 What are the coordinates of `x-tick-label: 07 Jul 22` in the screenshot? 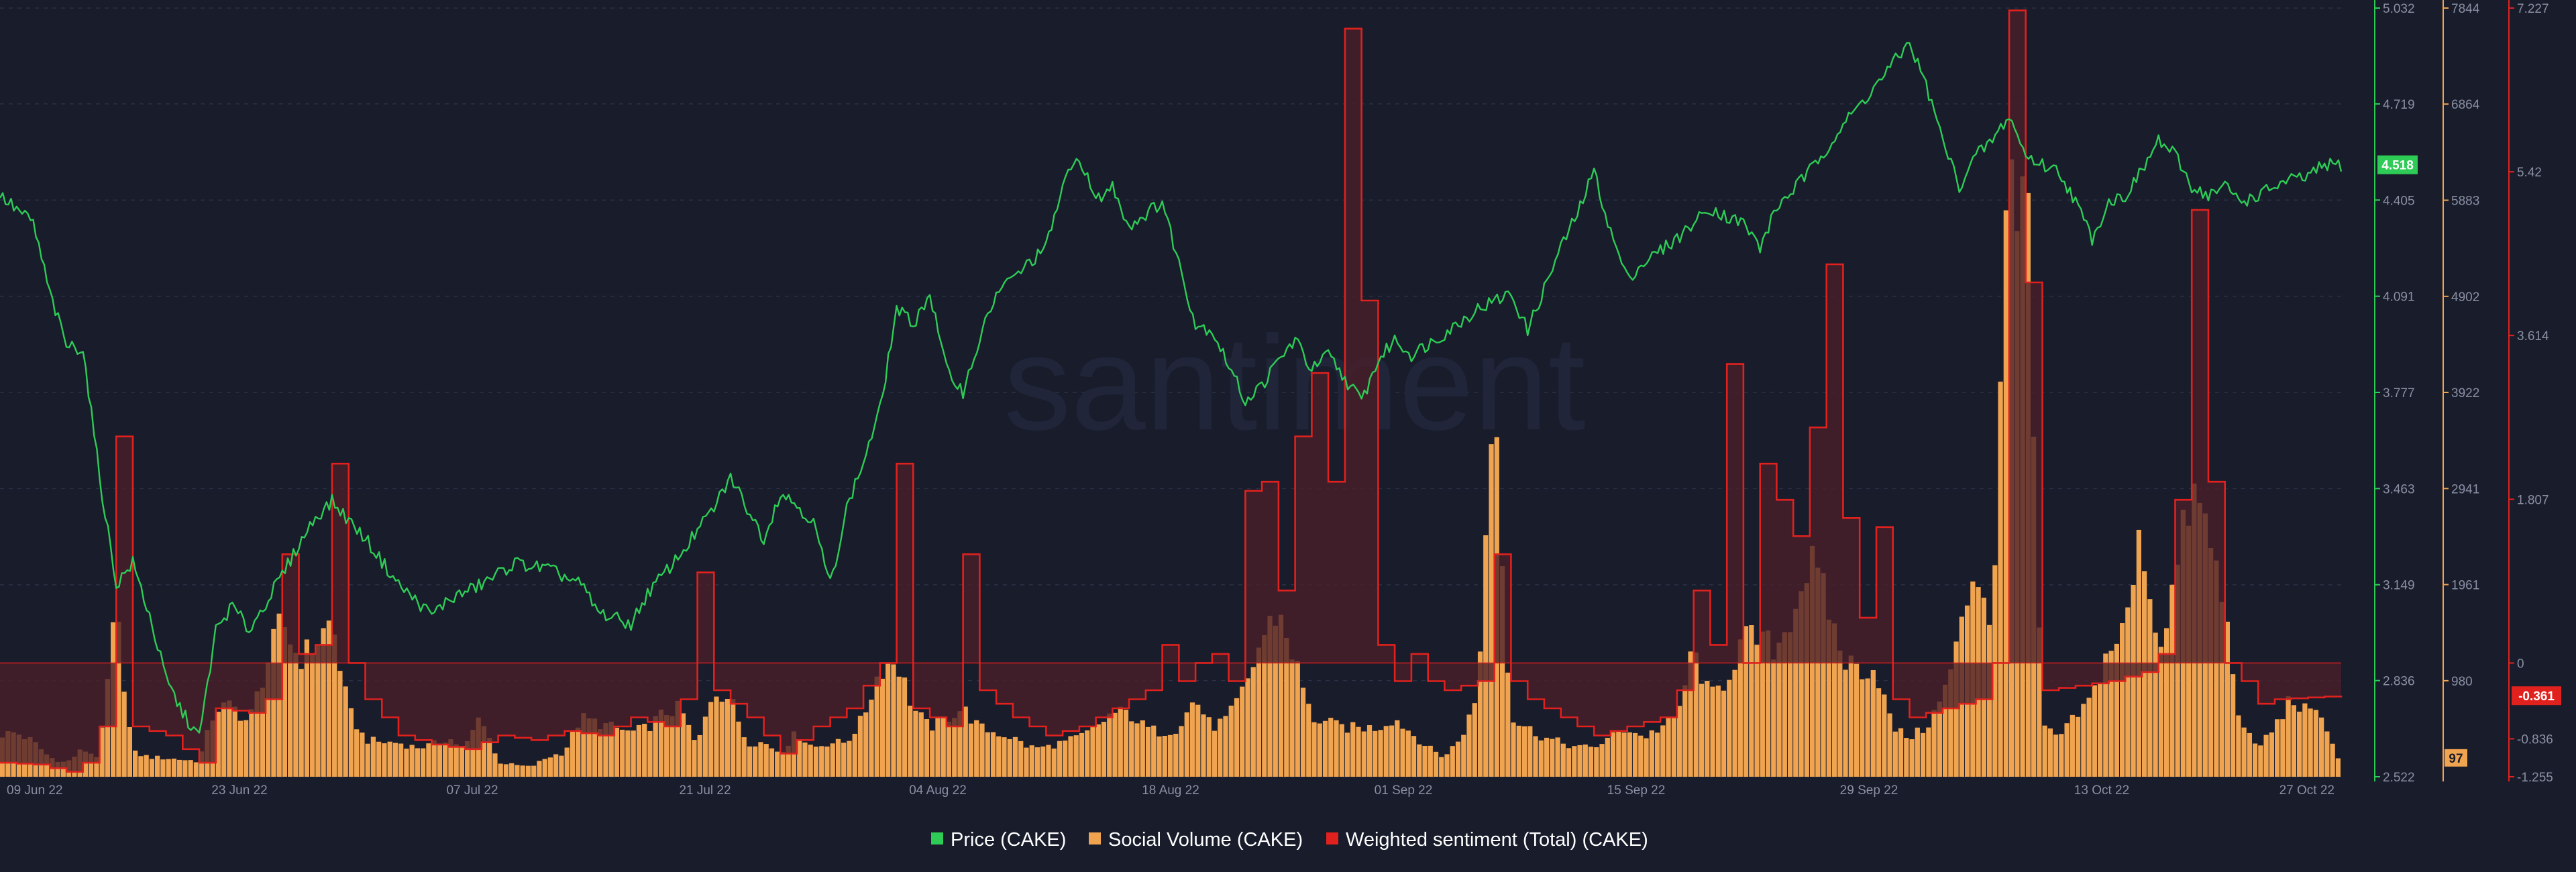 It's located at (472, 790).